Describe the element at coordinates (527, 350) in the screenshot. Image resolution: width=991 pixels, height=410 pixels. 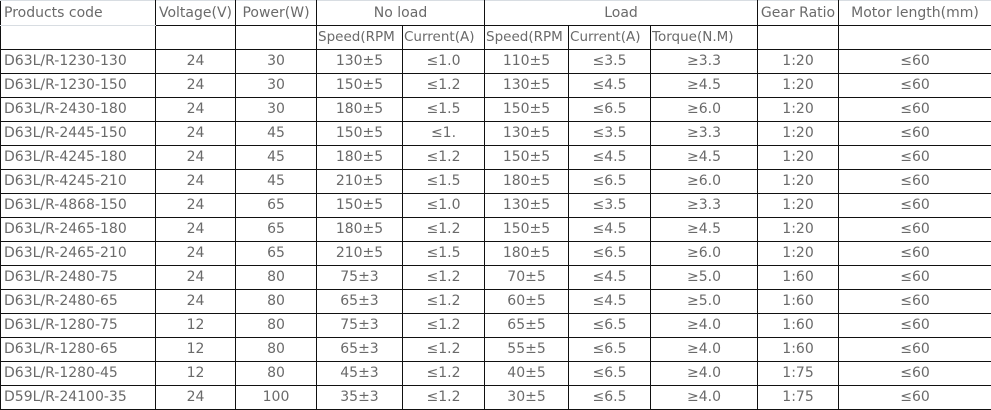
I see `cell-load-speed: 55±5` at that location.